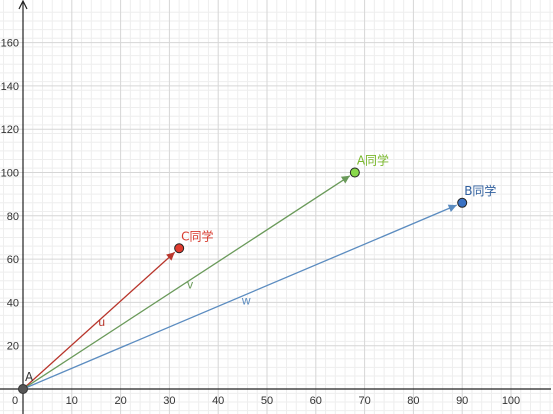 The image size is (553, 414). What do you see at coordinates (218, 401) in the screenshot?
I see `x-tick-label: 40` at bounding box center [218, 401].